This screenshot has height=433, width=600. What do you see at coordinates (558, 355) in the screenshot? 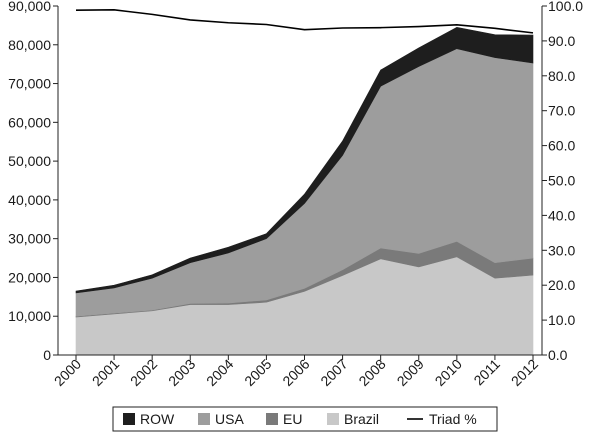
I see `right-tick-label: 0.0` at bounding box center [558, 355].